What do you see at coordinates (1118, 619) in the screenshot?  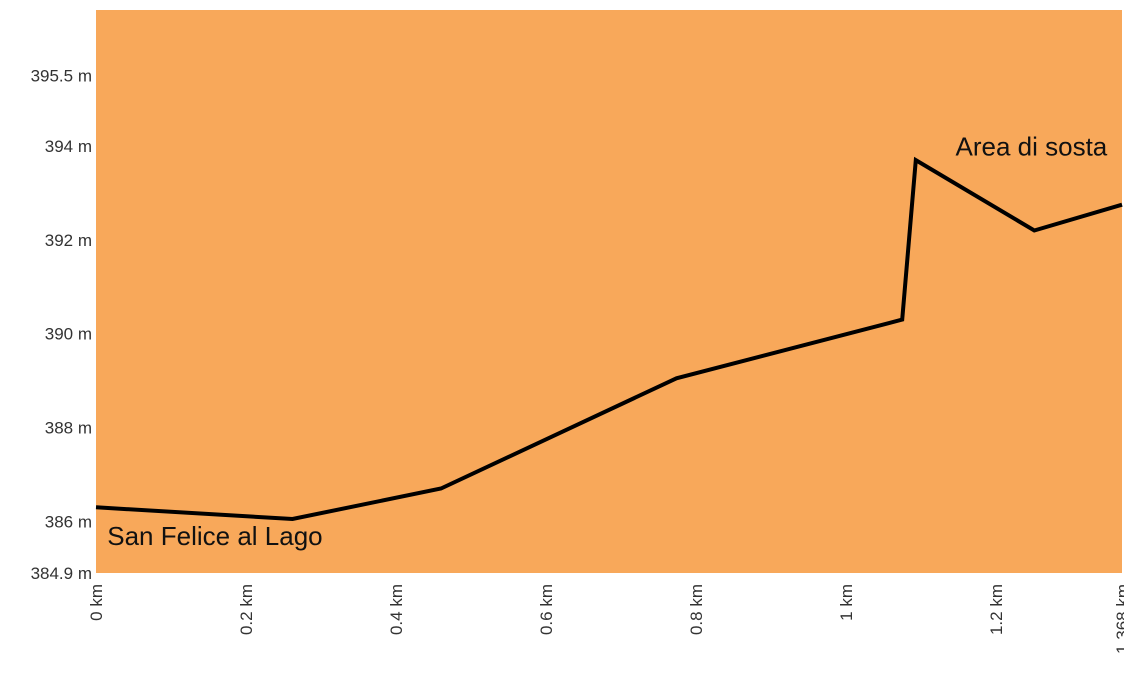 I see `x-tick-label: 1.368 km` at bounding box center [1118, 619].